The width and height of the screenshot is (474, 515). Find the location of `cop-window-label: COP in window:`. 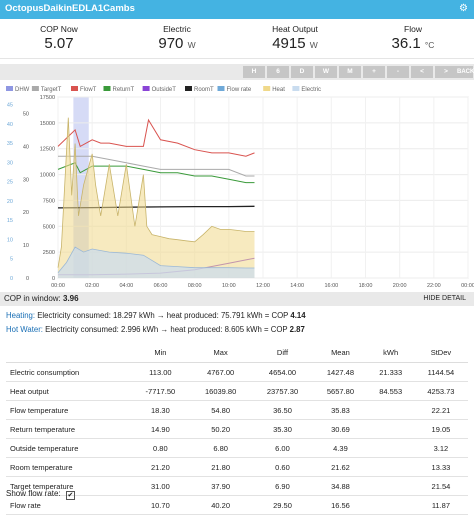

cop-window-label: COP in window: is located at coordinates (32, 298).